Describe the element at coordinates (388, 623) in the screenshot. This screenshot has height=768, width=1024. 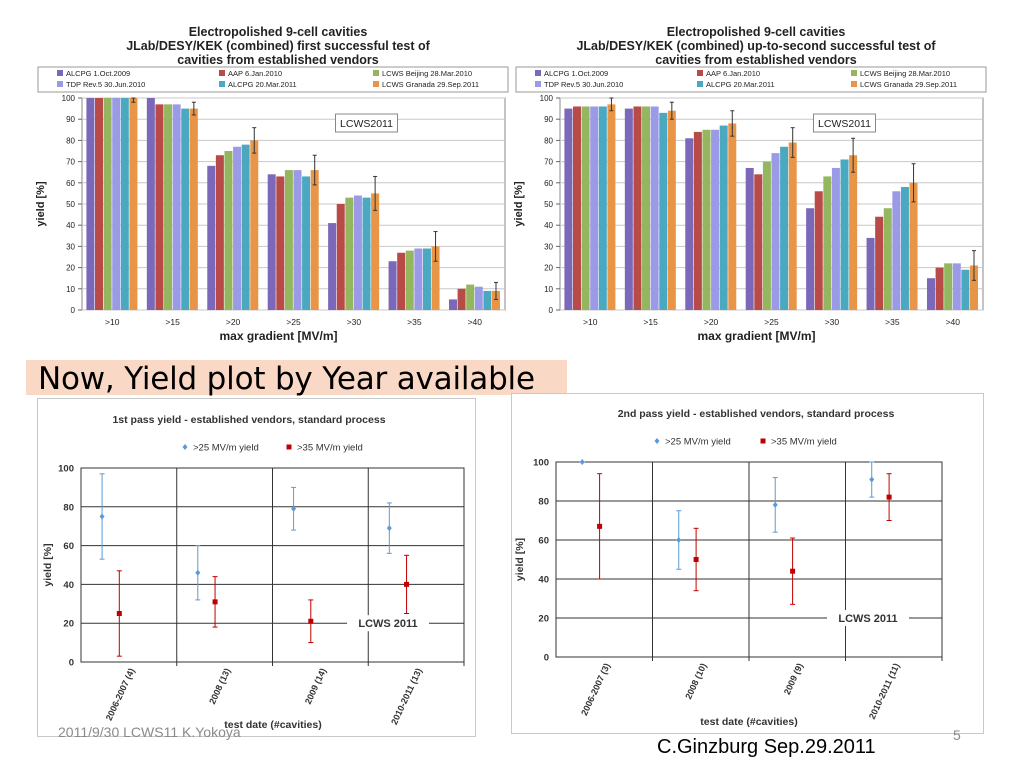
I see `annotation-box` at that location.